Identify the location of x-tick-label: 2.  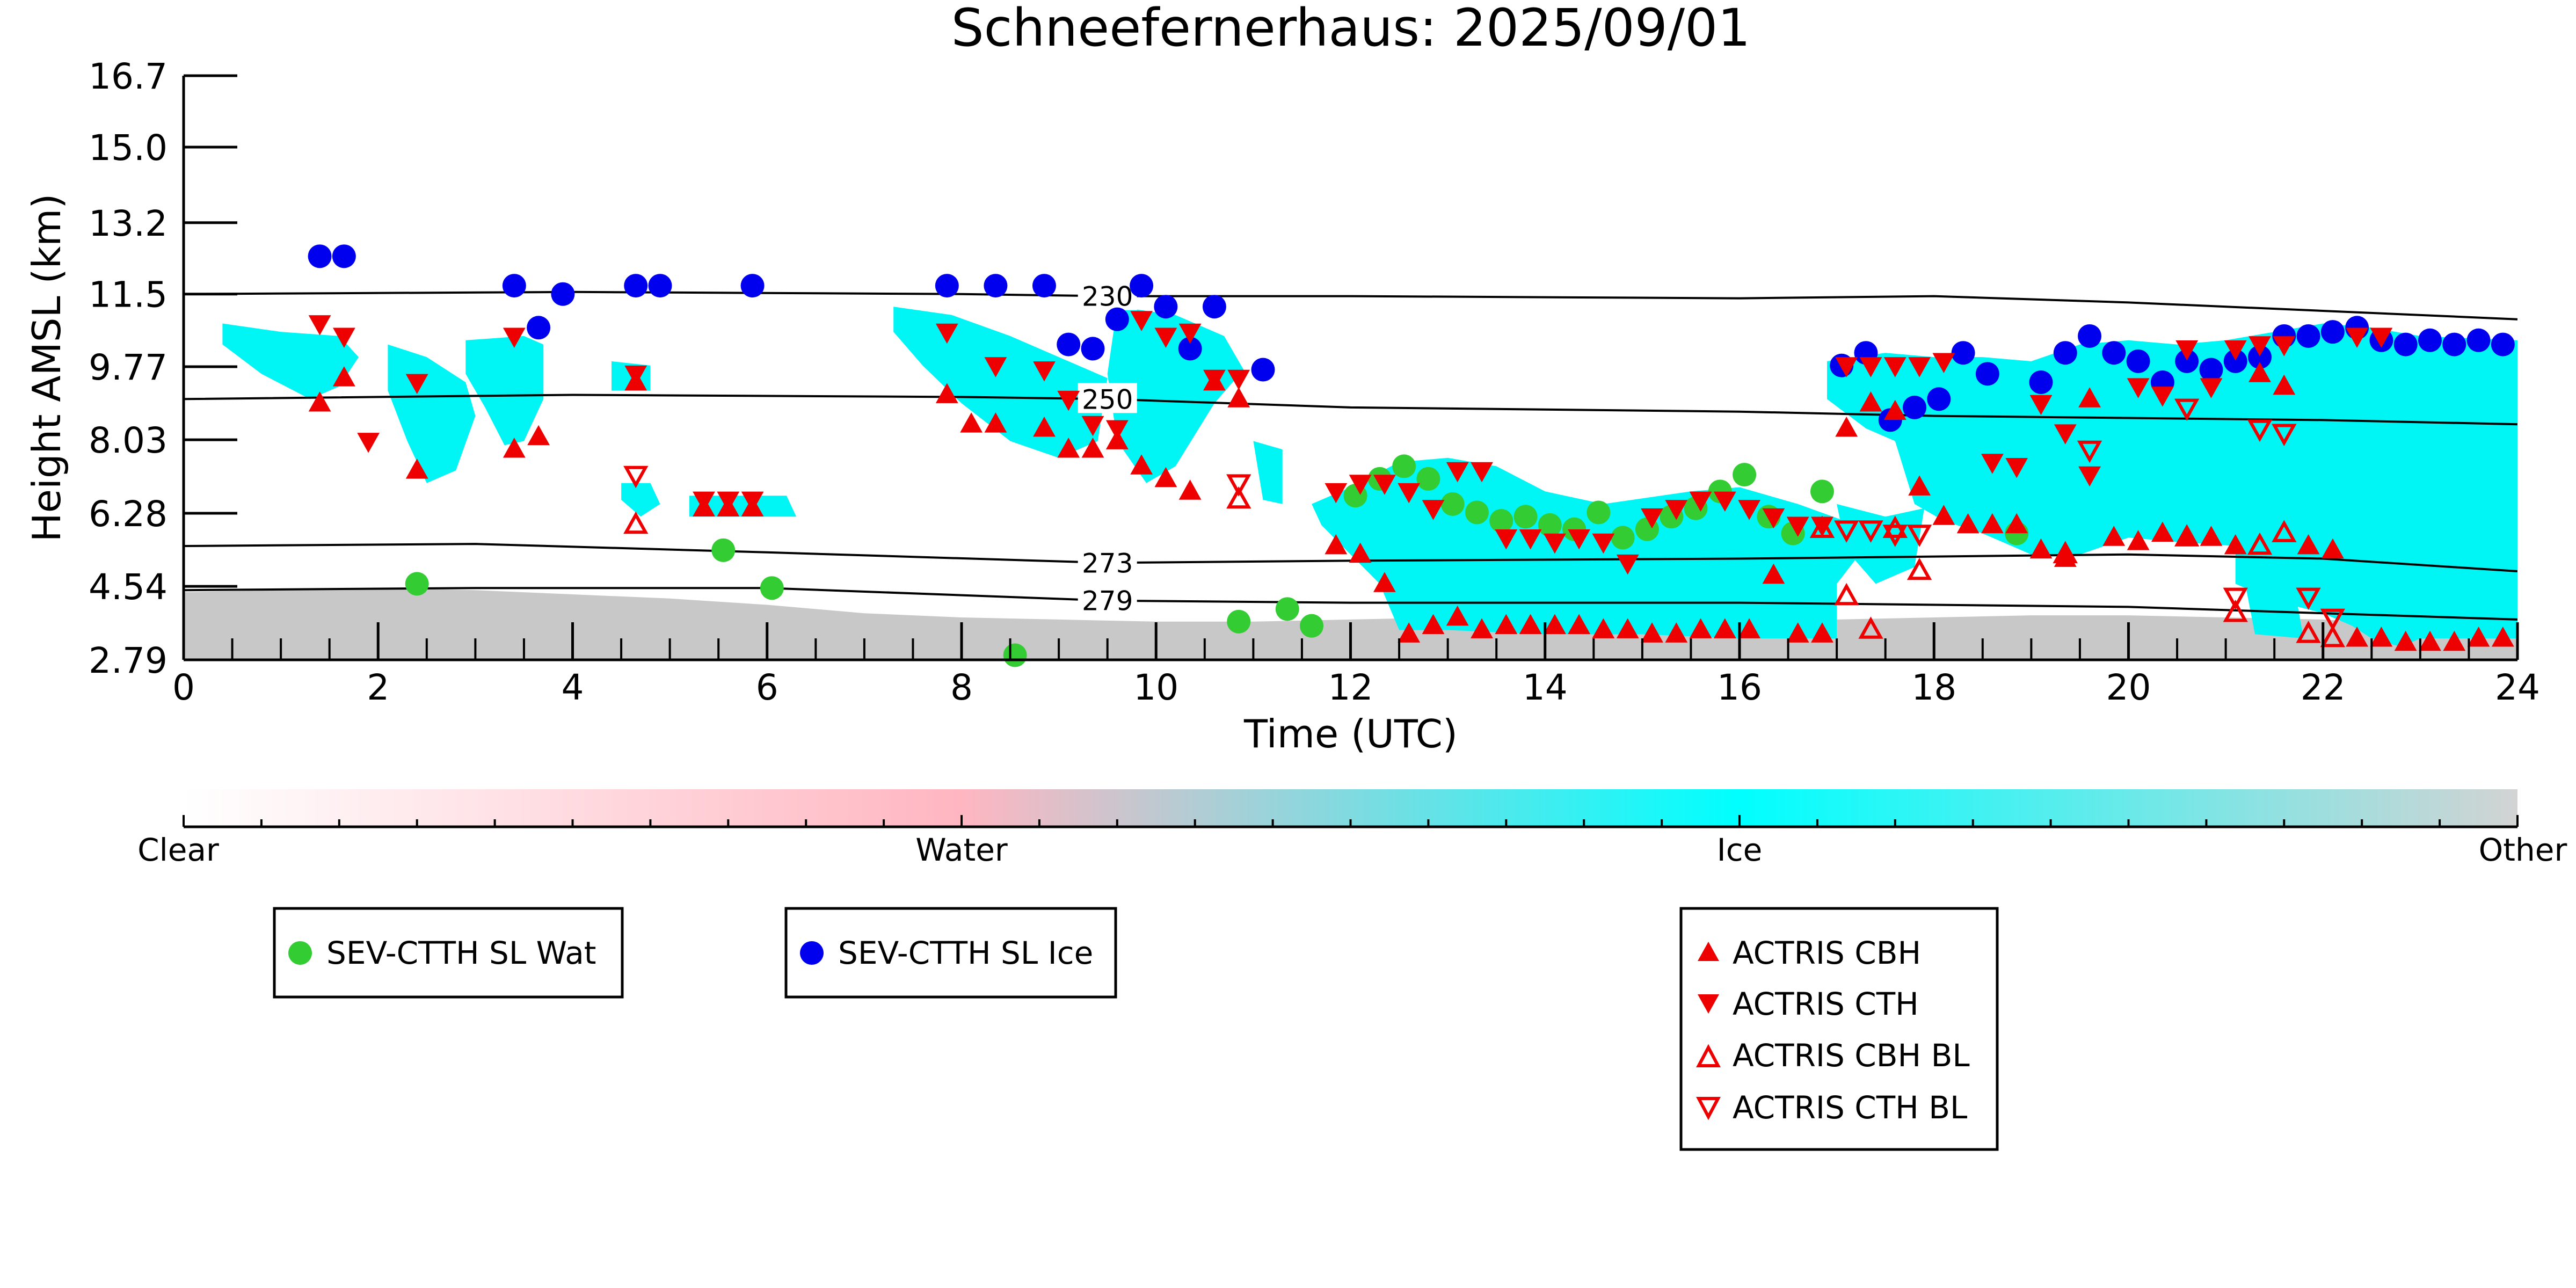
(378, 687).